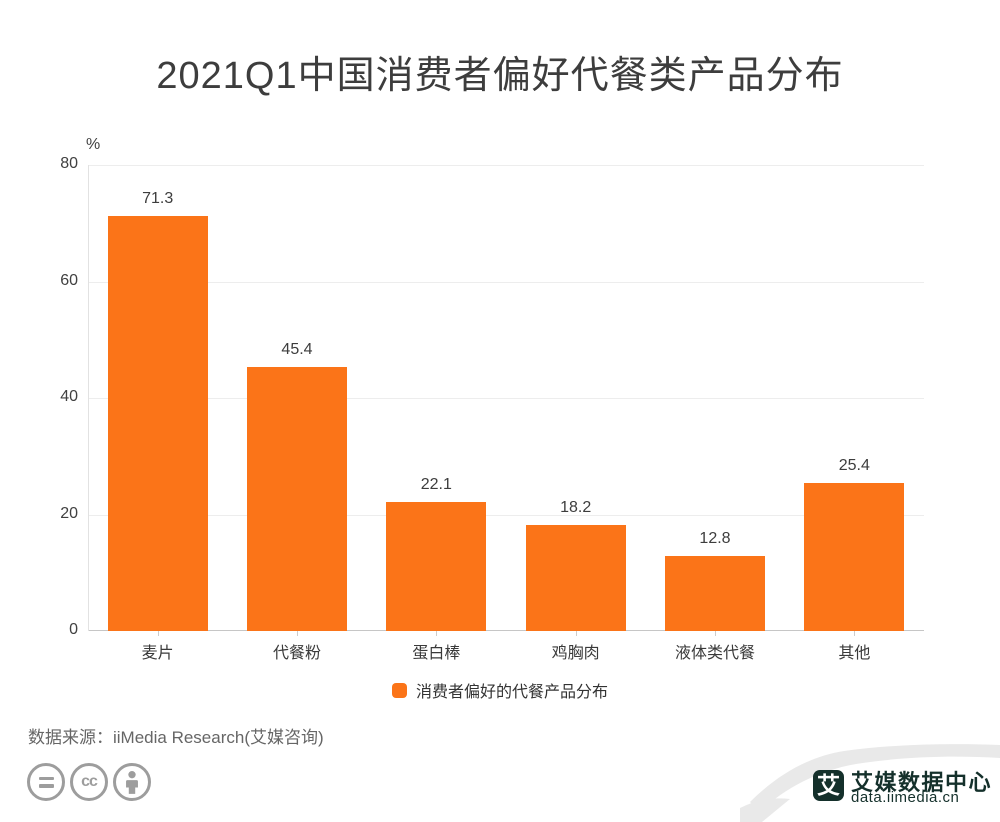  What do you see at coordinates (399, 690) in the screenshot?
I see `legend-swatch` at bounding box center [399, 690].